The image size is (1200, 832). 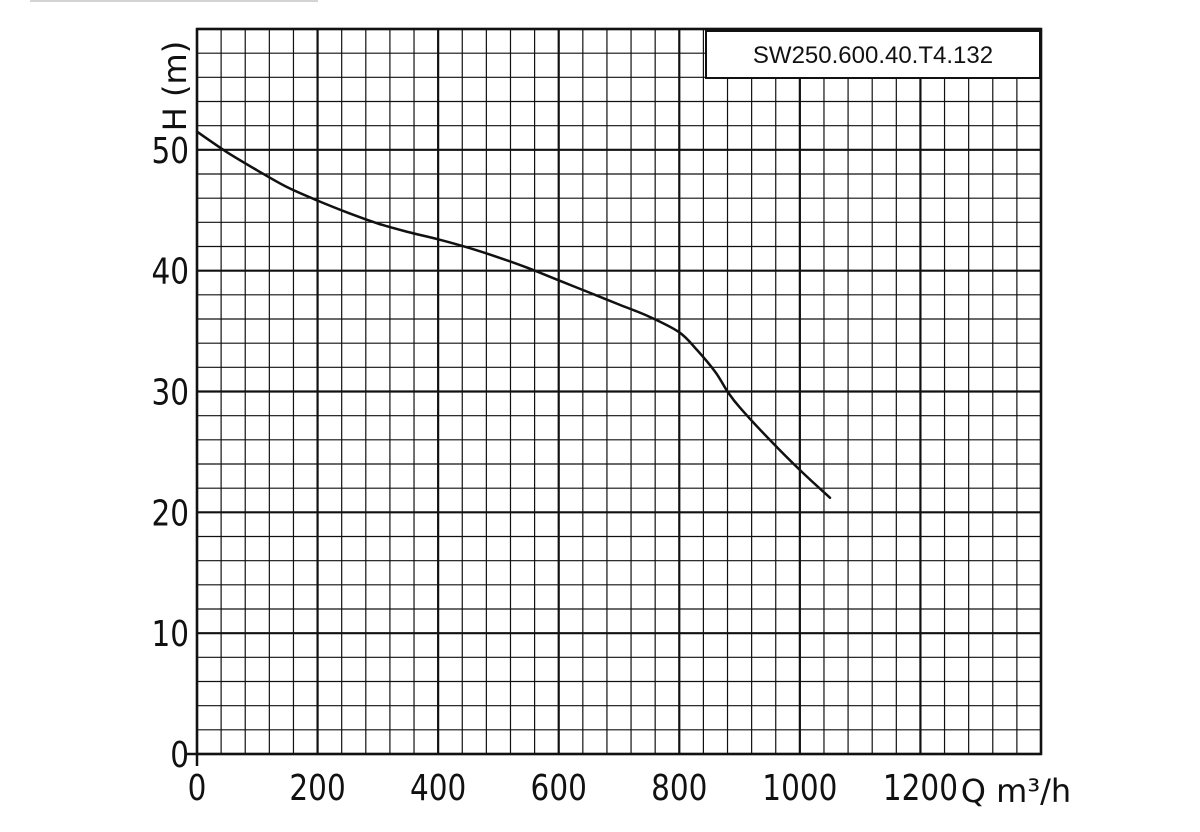 I want to click on y-tick-label: 30, so click(x=170, y=392).